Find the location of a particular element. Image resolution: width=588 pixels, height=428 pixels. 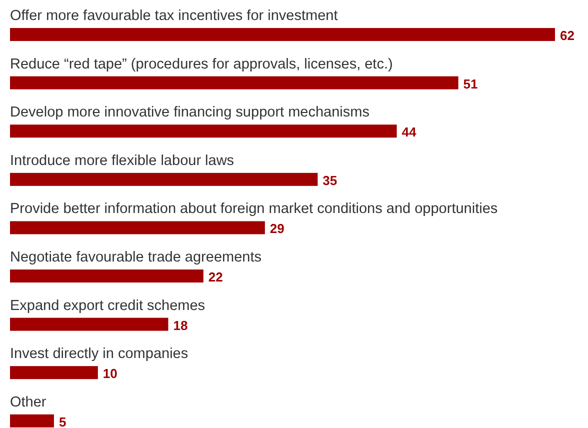

data-label: 10 is located at coordinates (110, 374).